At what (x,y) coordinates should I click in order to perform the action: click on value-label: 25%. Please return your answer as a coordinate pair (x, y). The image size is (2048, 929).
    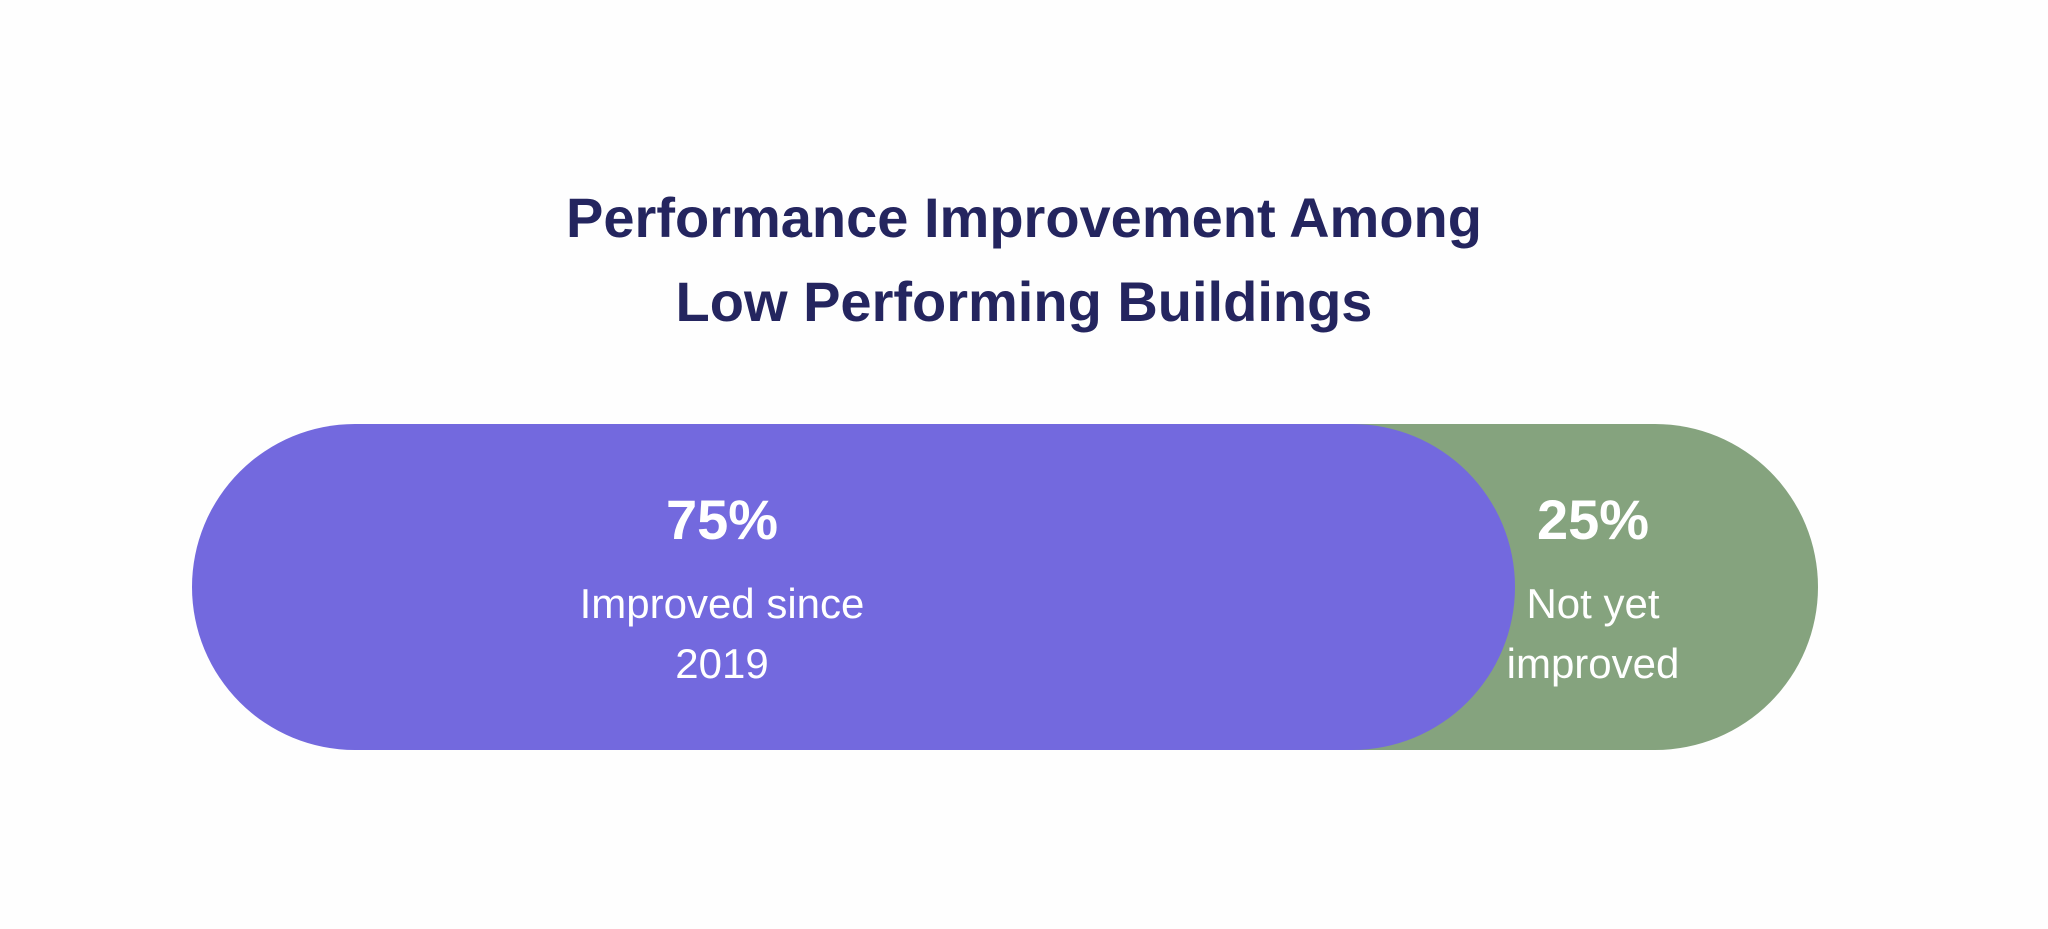
    Looking at the image, I should click on (1593, 519).